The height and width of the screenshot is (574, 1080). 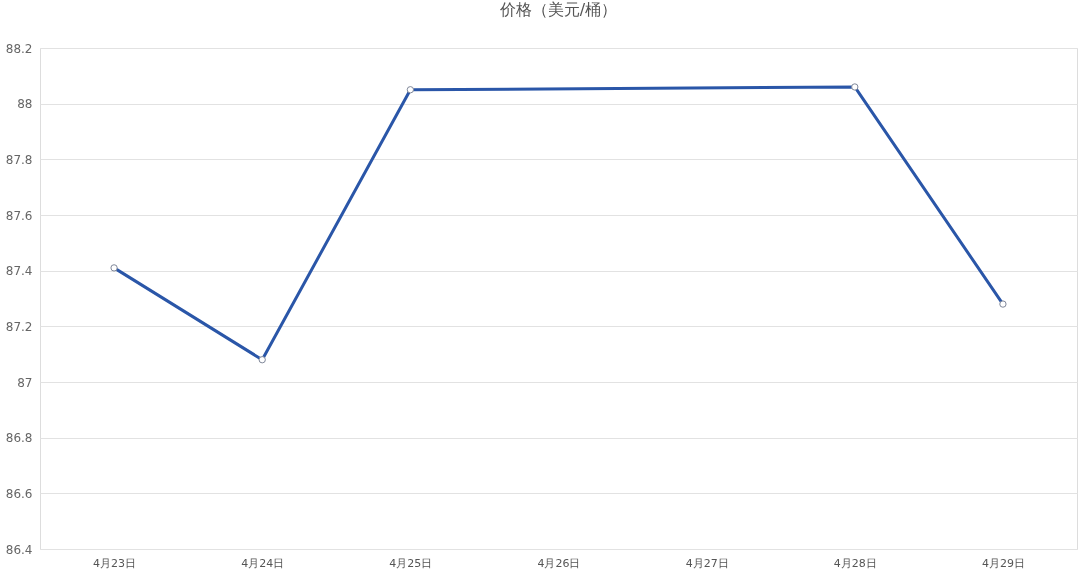 I want to click on y-tick-label: 87.2, so click(x=19, y=326).